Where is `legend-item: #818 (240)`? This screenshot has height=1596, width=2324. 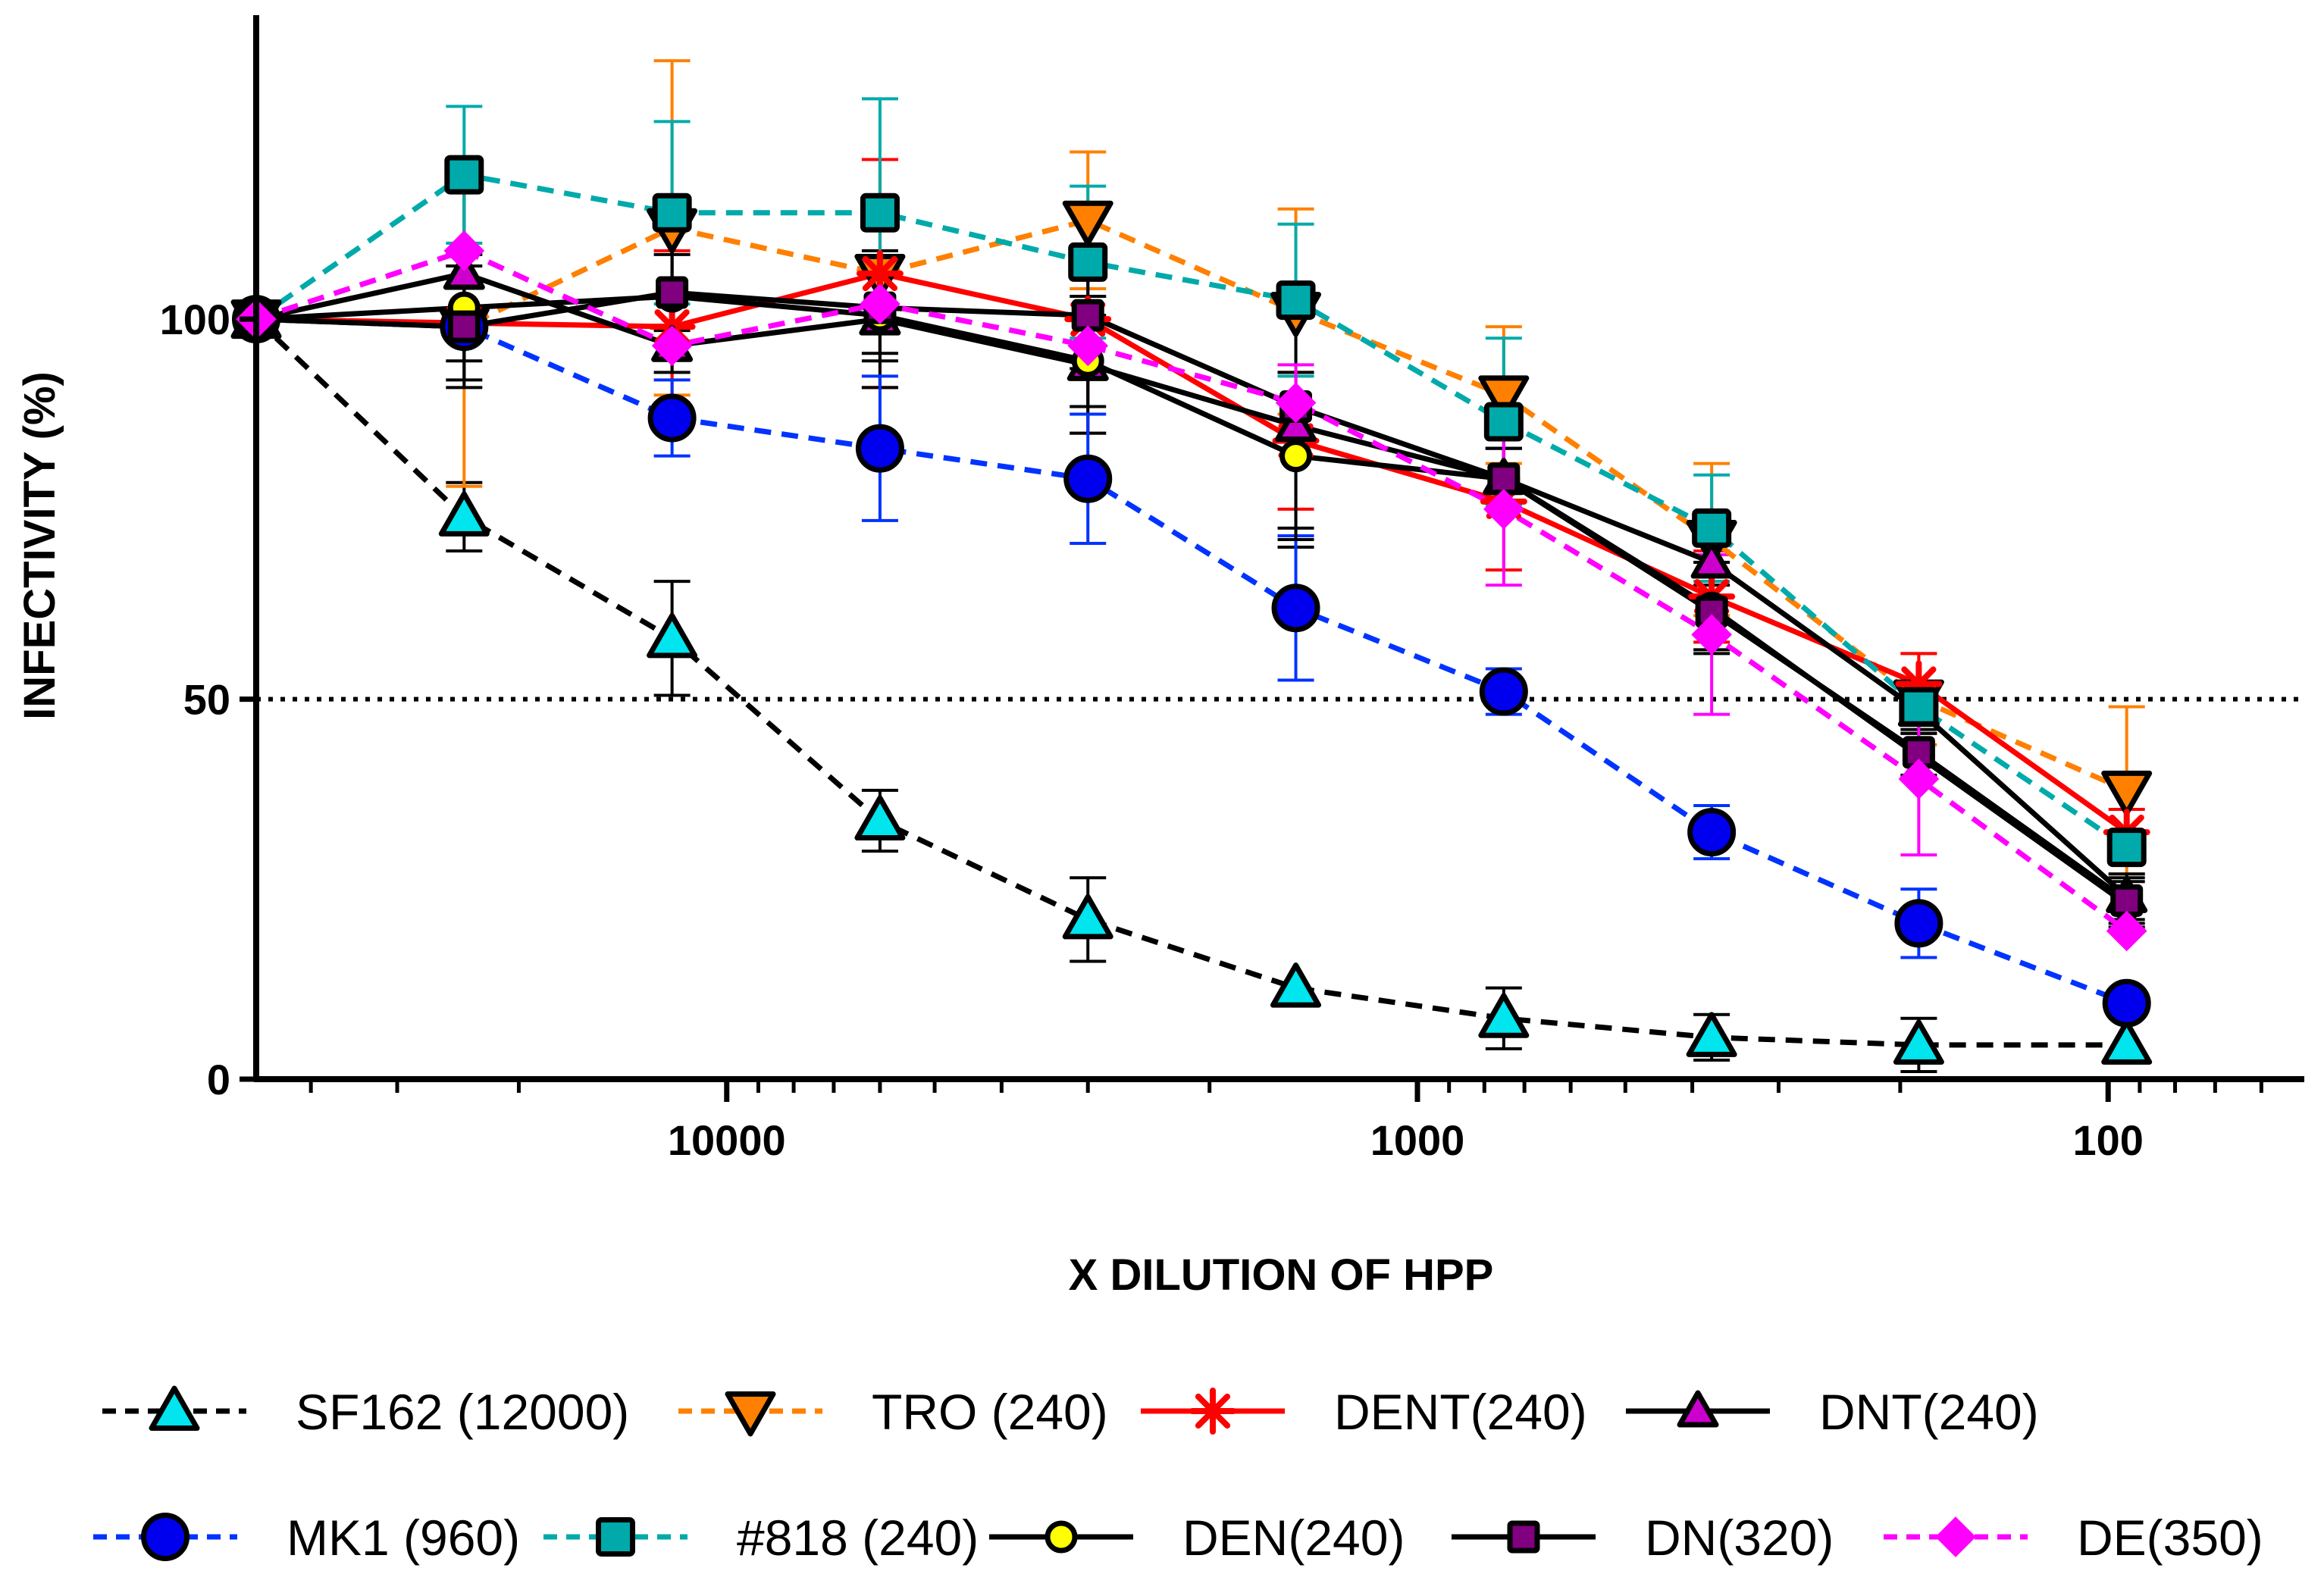
legend-item: #818 (240) is located at coordinates (761, 1538).